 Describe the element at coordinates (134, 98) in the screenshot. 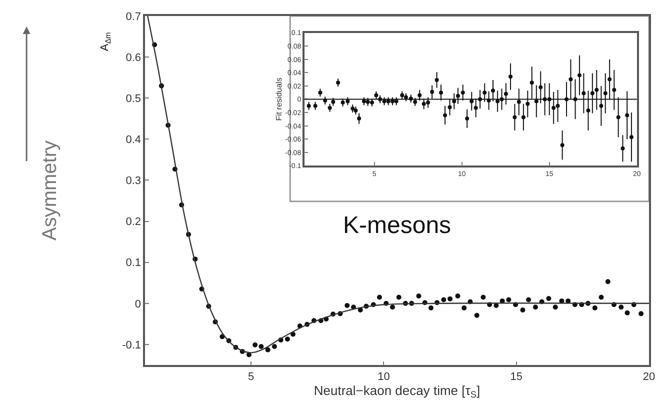

I see `y-tick-label: 0.5` at that location.